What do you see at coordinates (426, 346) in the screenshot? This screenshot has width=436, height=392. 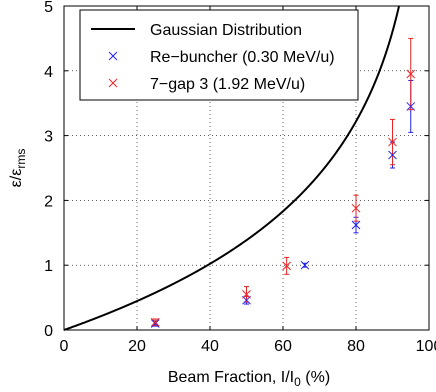 I see `x-tick-label: 100` at bounding box center [426, 346].